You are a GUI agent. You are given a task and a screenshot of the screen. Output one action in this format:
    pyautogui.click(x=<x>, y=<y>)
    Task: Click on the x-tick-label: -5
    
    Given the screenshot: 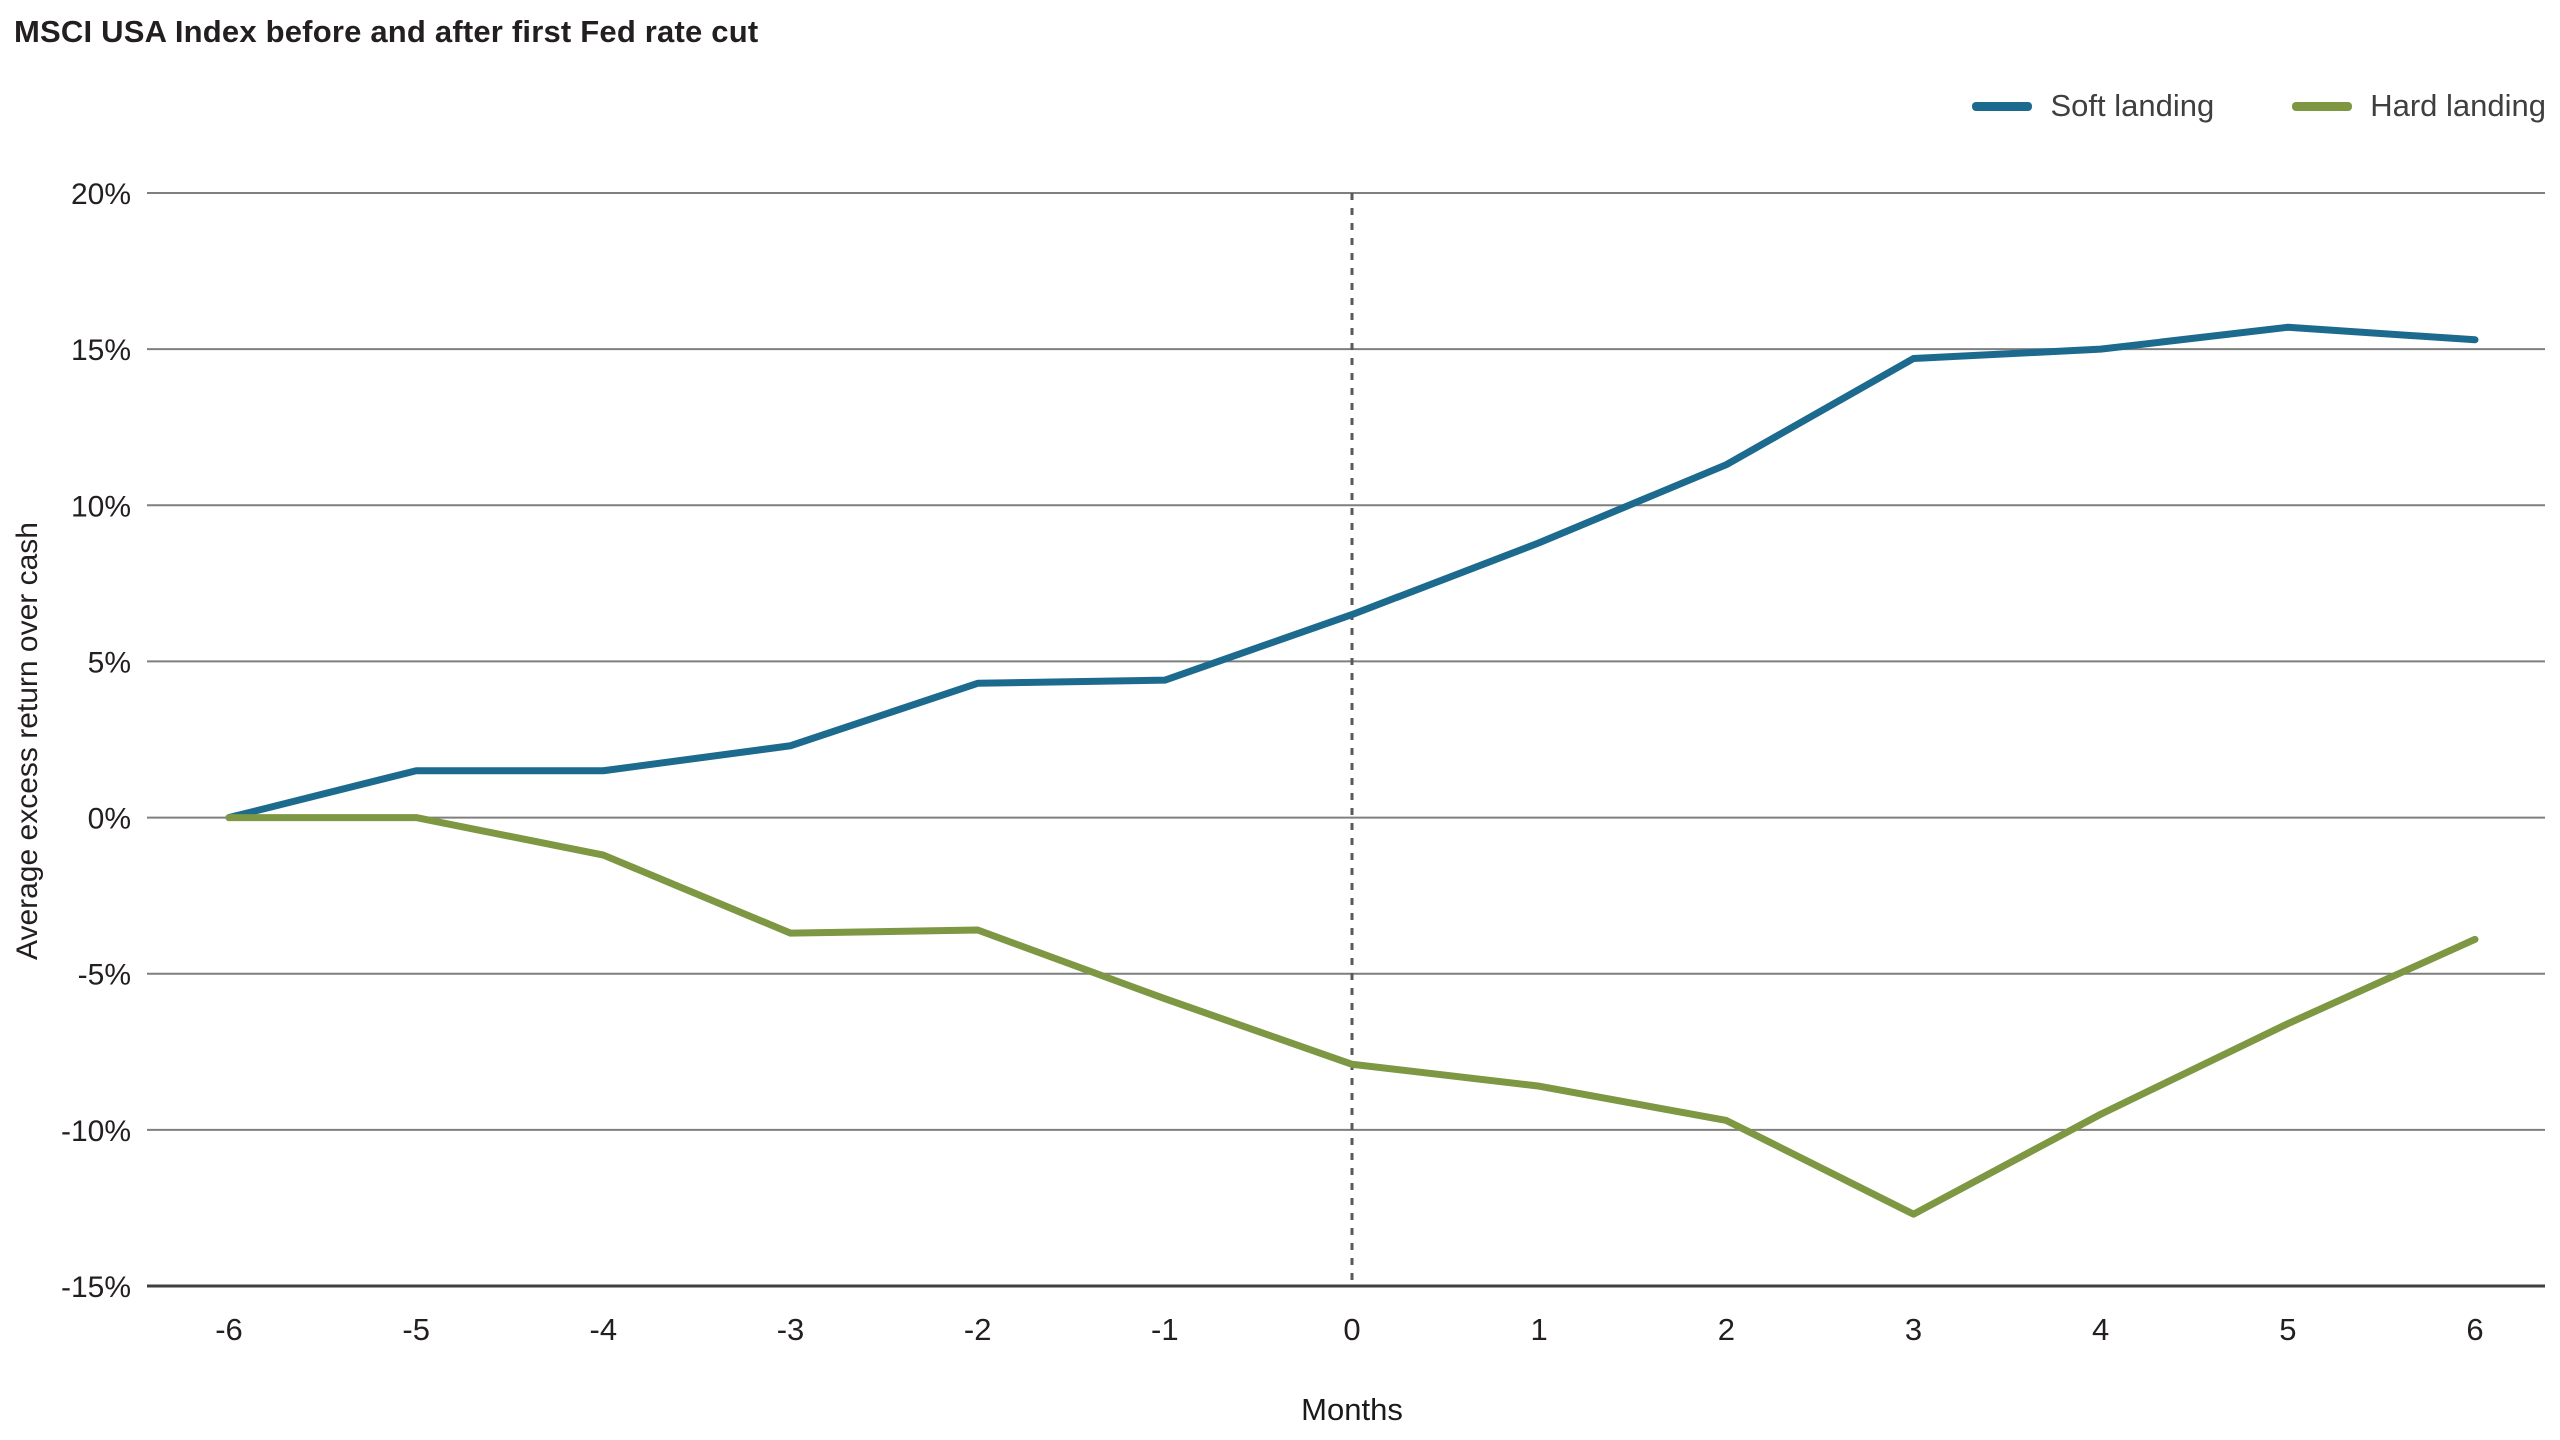 What is the action you would take?
    pyautogui.click(x=416, y=1329)
    